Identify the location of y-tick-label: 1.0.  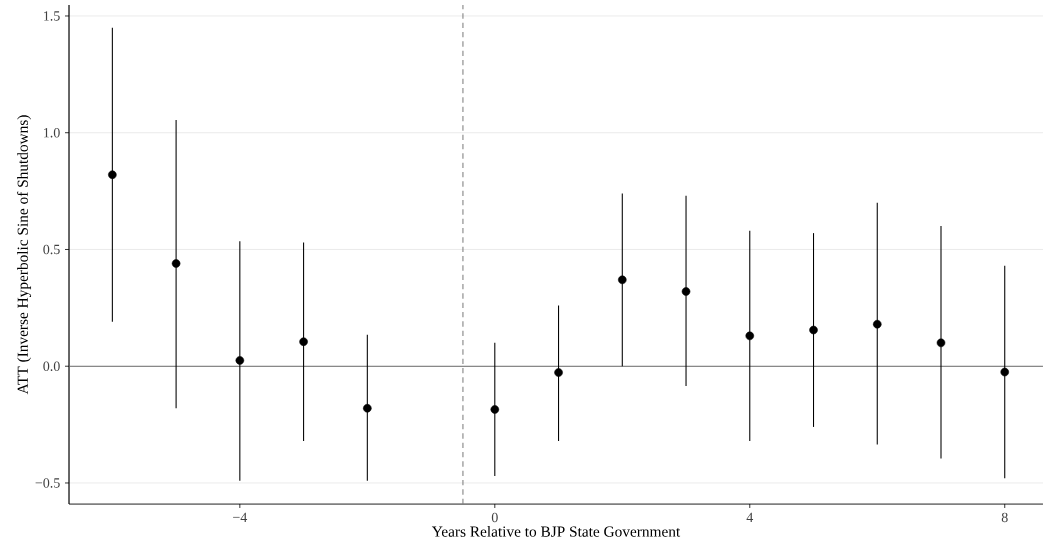
(52, 132).